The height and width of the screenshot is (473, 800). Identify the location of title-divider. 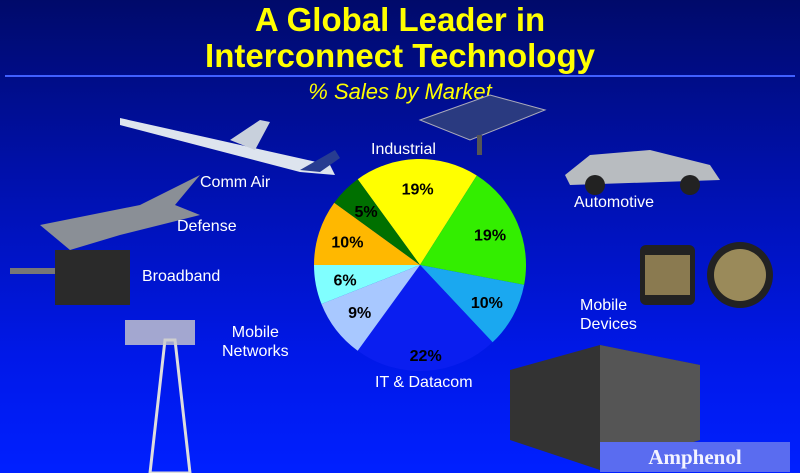
(400, 76).